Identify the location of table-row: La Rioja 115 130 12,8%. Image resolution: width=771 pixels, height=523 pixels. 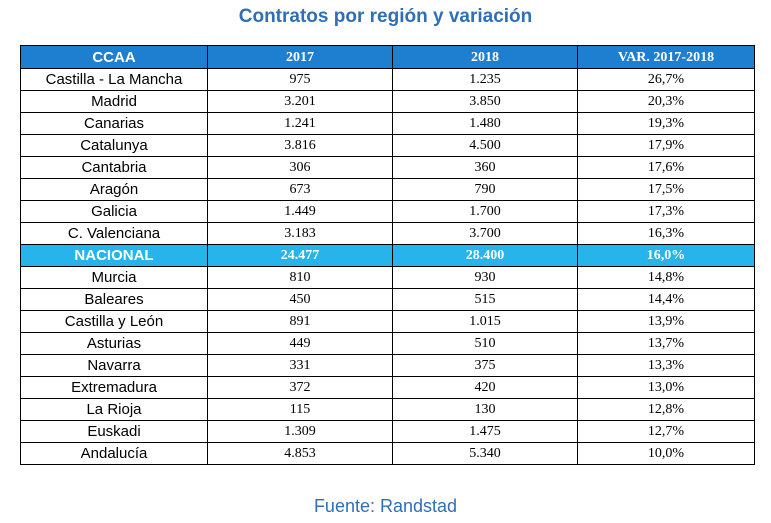
(387, 409).